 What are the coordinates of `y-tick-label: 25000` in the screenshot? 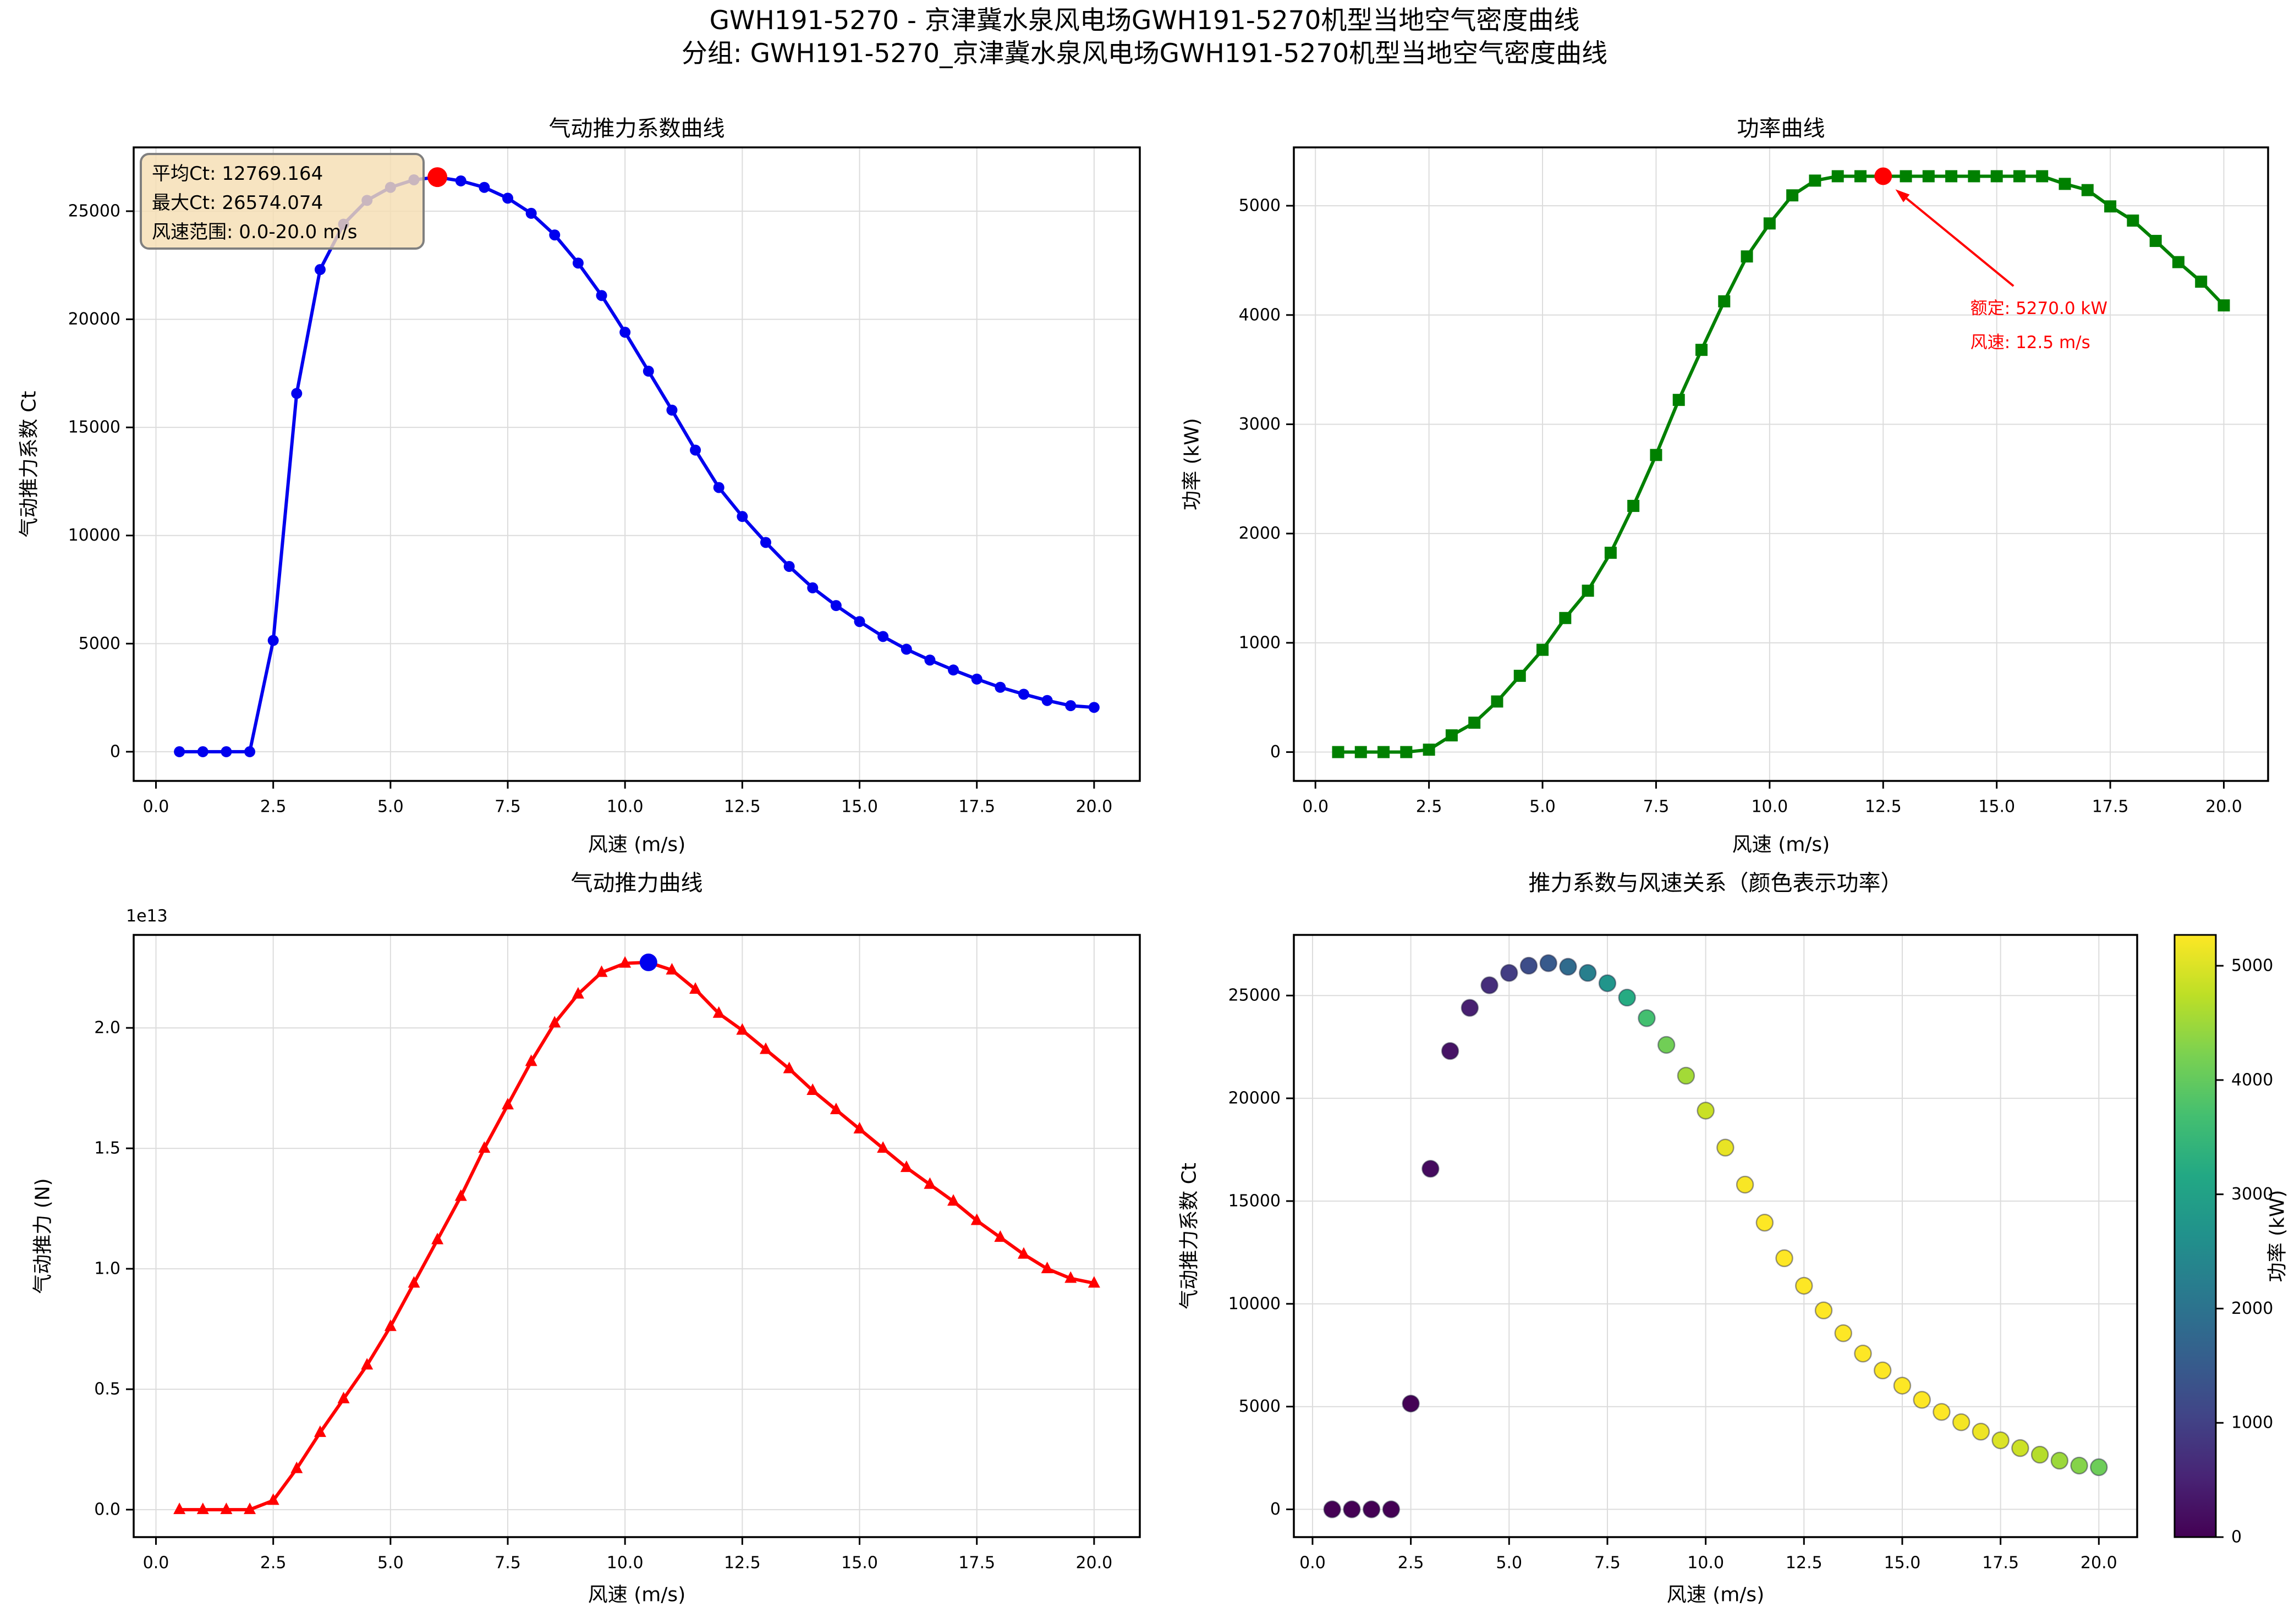 It's located at (94, 211).